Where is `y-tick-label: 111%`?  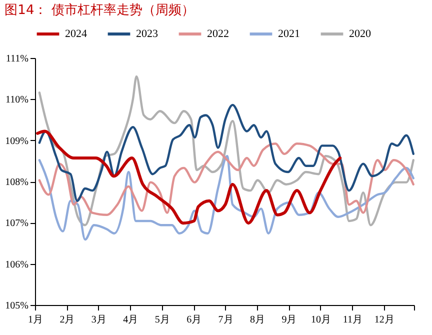 y-tick-label: 111% is located at coordinates (17, 59).